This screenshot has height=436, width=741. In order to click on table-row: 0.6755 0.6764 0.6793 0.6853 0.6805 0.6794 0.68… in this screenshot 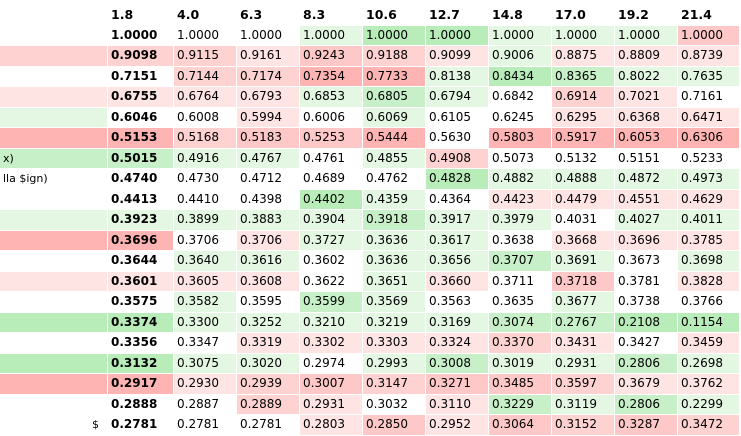, I will do `click(370, 97)`.